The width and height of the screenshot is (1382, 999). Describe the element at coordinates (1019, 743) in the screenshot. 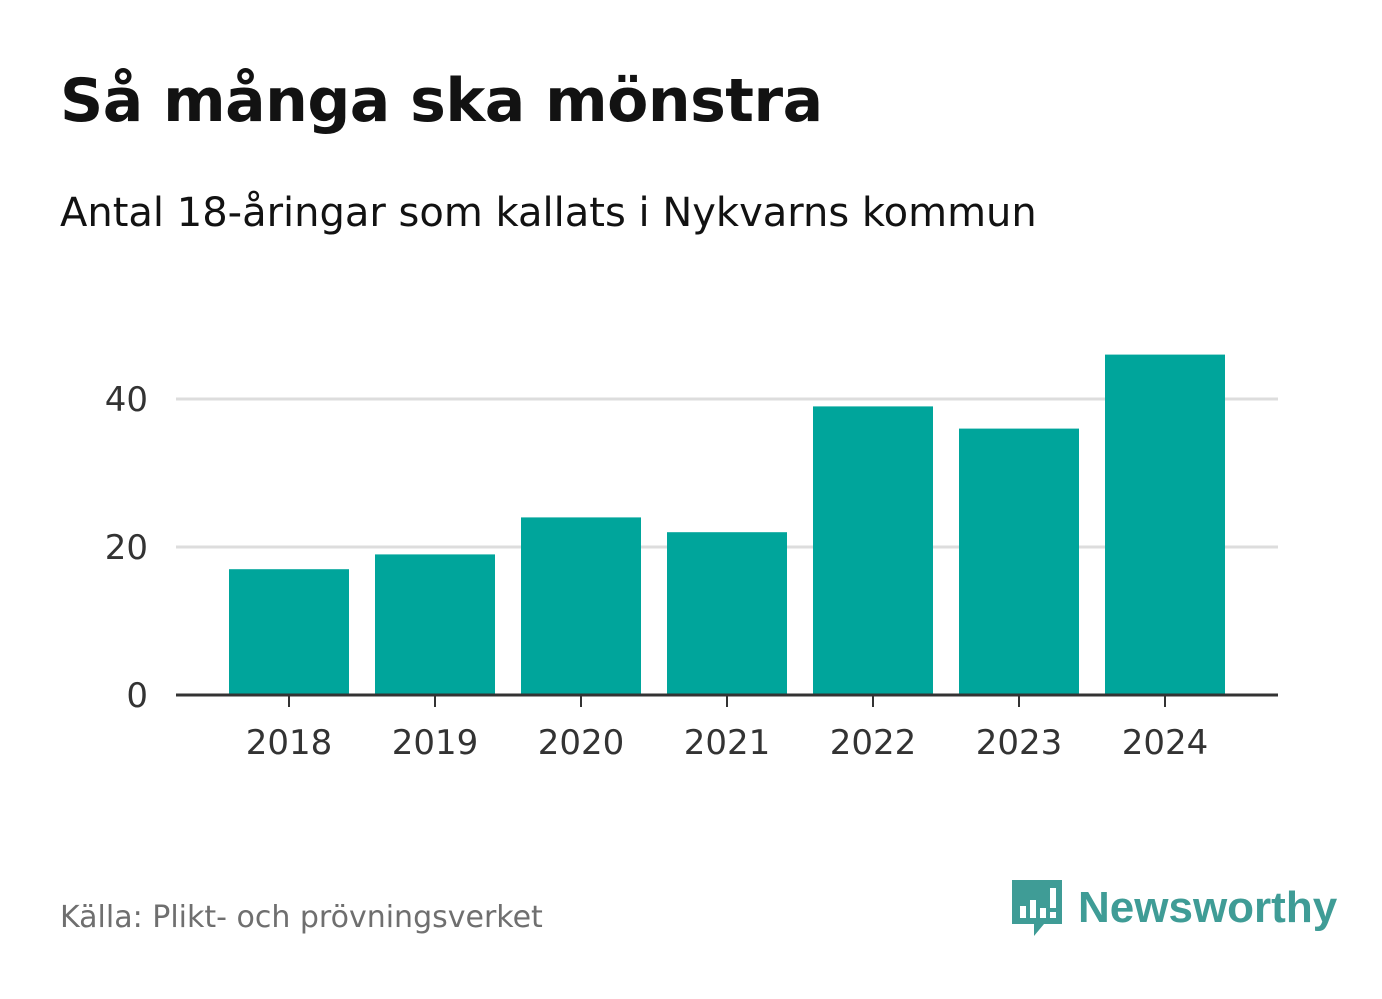

I see `x-tick-label: 2023` at that location.